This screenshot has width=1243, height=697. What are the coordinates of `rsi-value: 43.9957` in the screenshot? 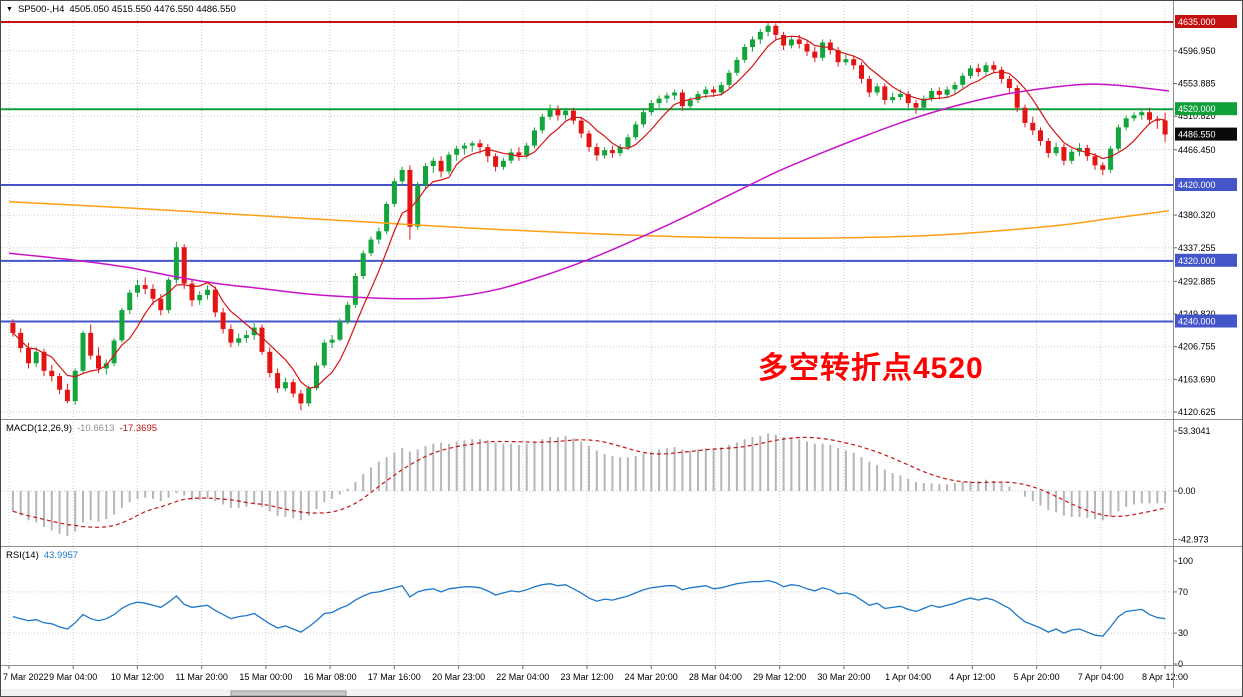 It's located at (61, 555).